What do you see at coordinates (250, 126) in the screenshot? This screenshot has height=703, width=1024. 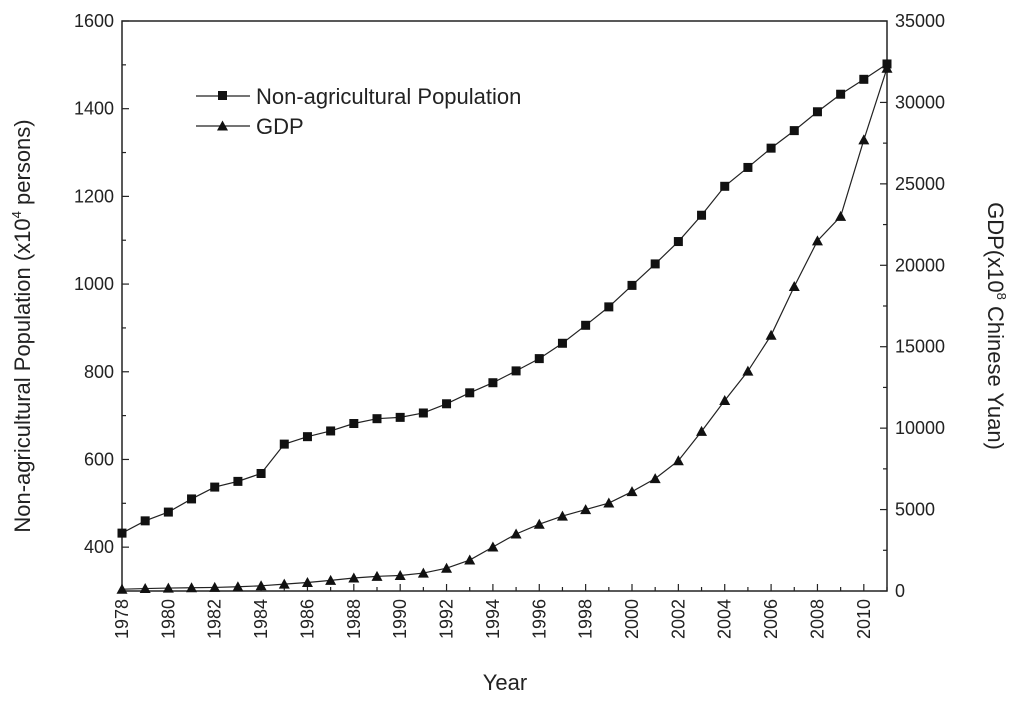 I see `legend-item-gdp: GDP` at bounding box center [250, 126].